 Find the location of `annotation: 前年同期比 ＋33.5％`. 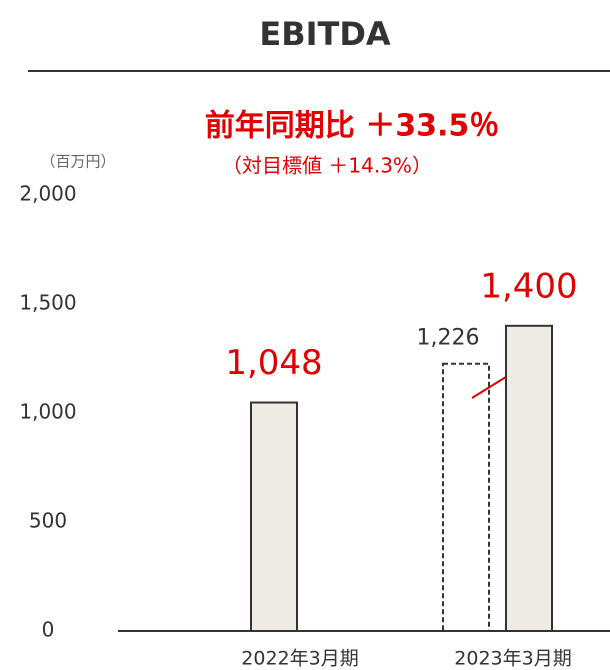

annotation: 前年同期比 ＋33.5％ is located at coordinates (352, 126).